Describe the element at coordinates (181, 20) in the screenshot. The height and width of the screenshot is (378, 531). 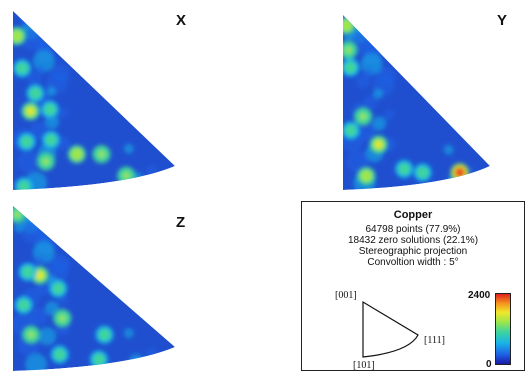
I see `panel-label-x: X` at that location.